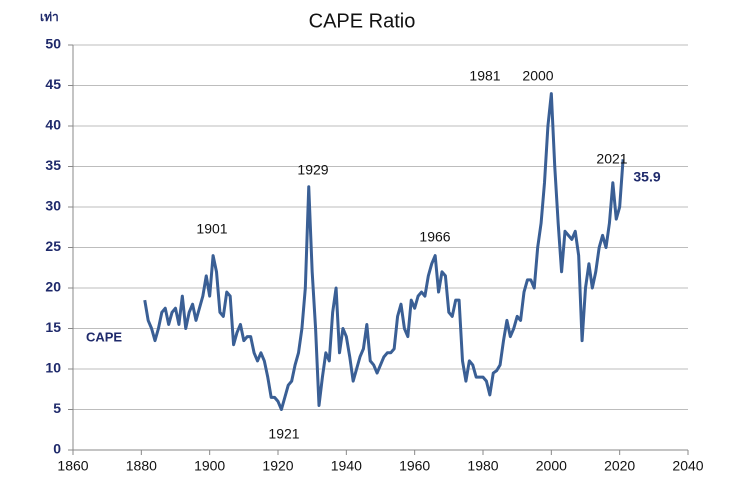 This screenshot has height=483, width=740. Describe the element at coordinates (49, 17) in the screenshot. I see `y-unit: เท่า` at that location.